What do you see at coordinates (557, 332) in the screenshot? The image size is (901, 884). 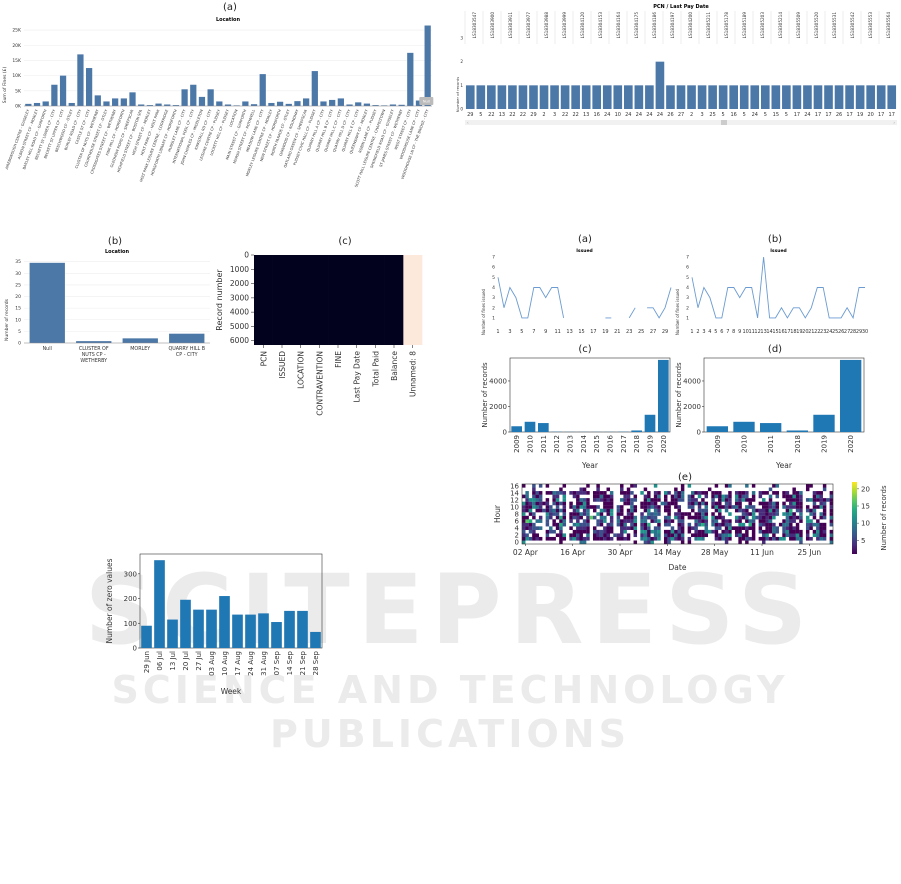 I see `x-tick-label: 11` at bounding box center [557, 332].